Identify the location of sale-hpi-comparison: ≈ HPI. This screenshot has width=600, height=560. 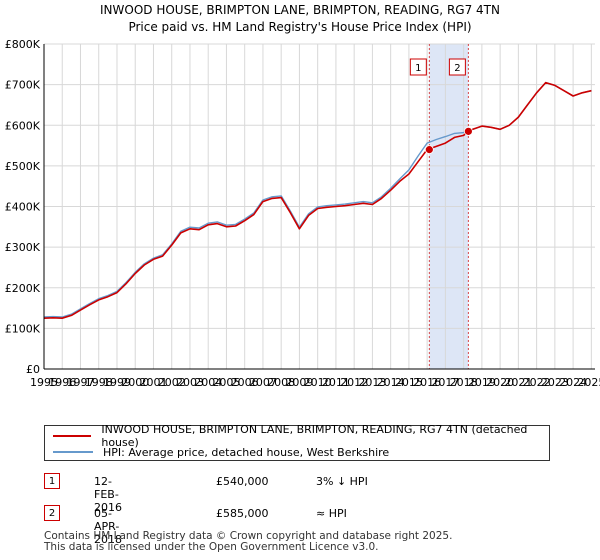
(331, 513).